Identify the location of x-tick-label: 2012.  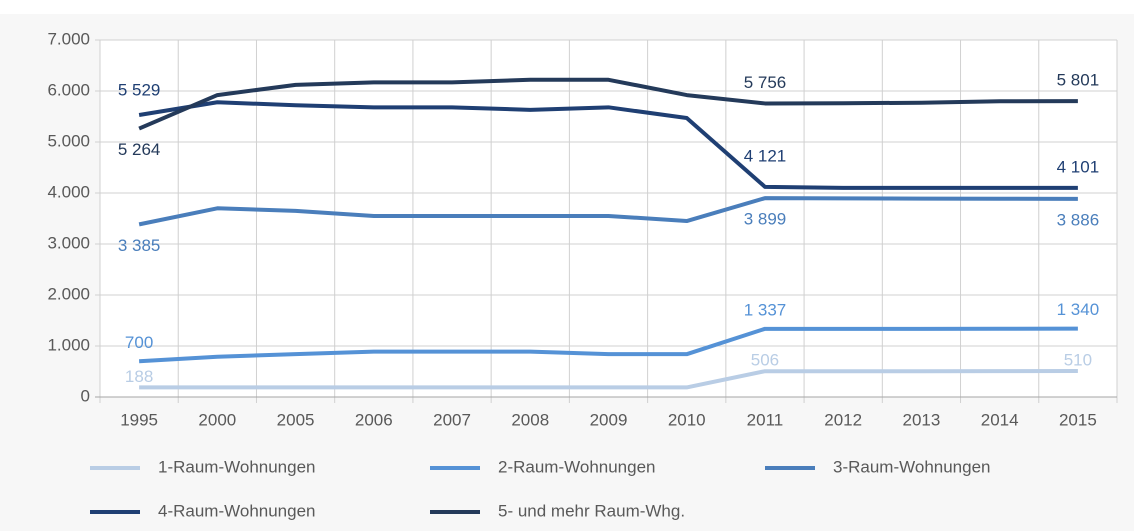
(843, 419).